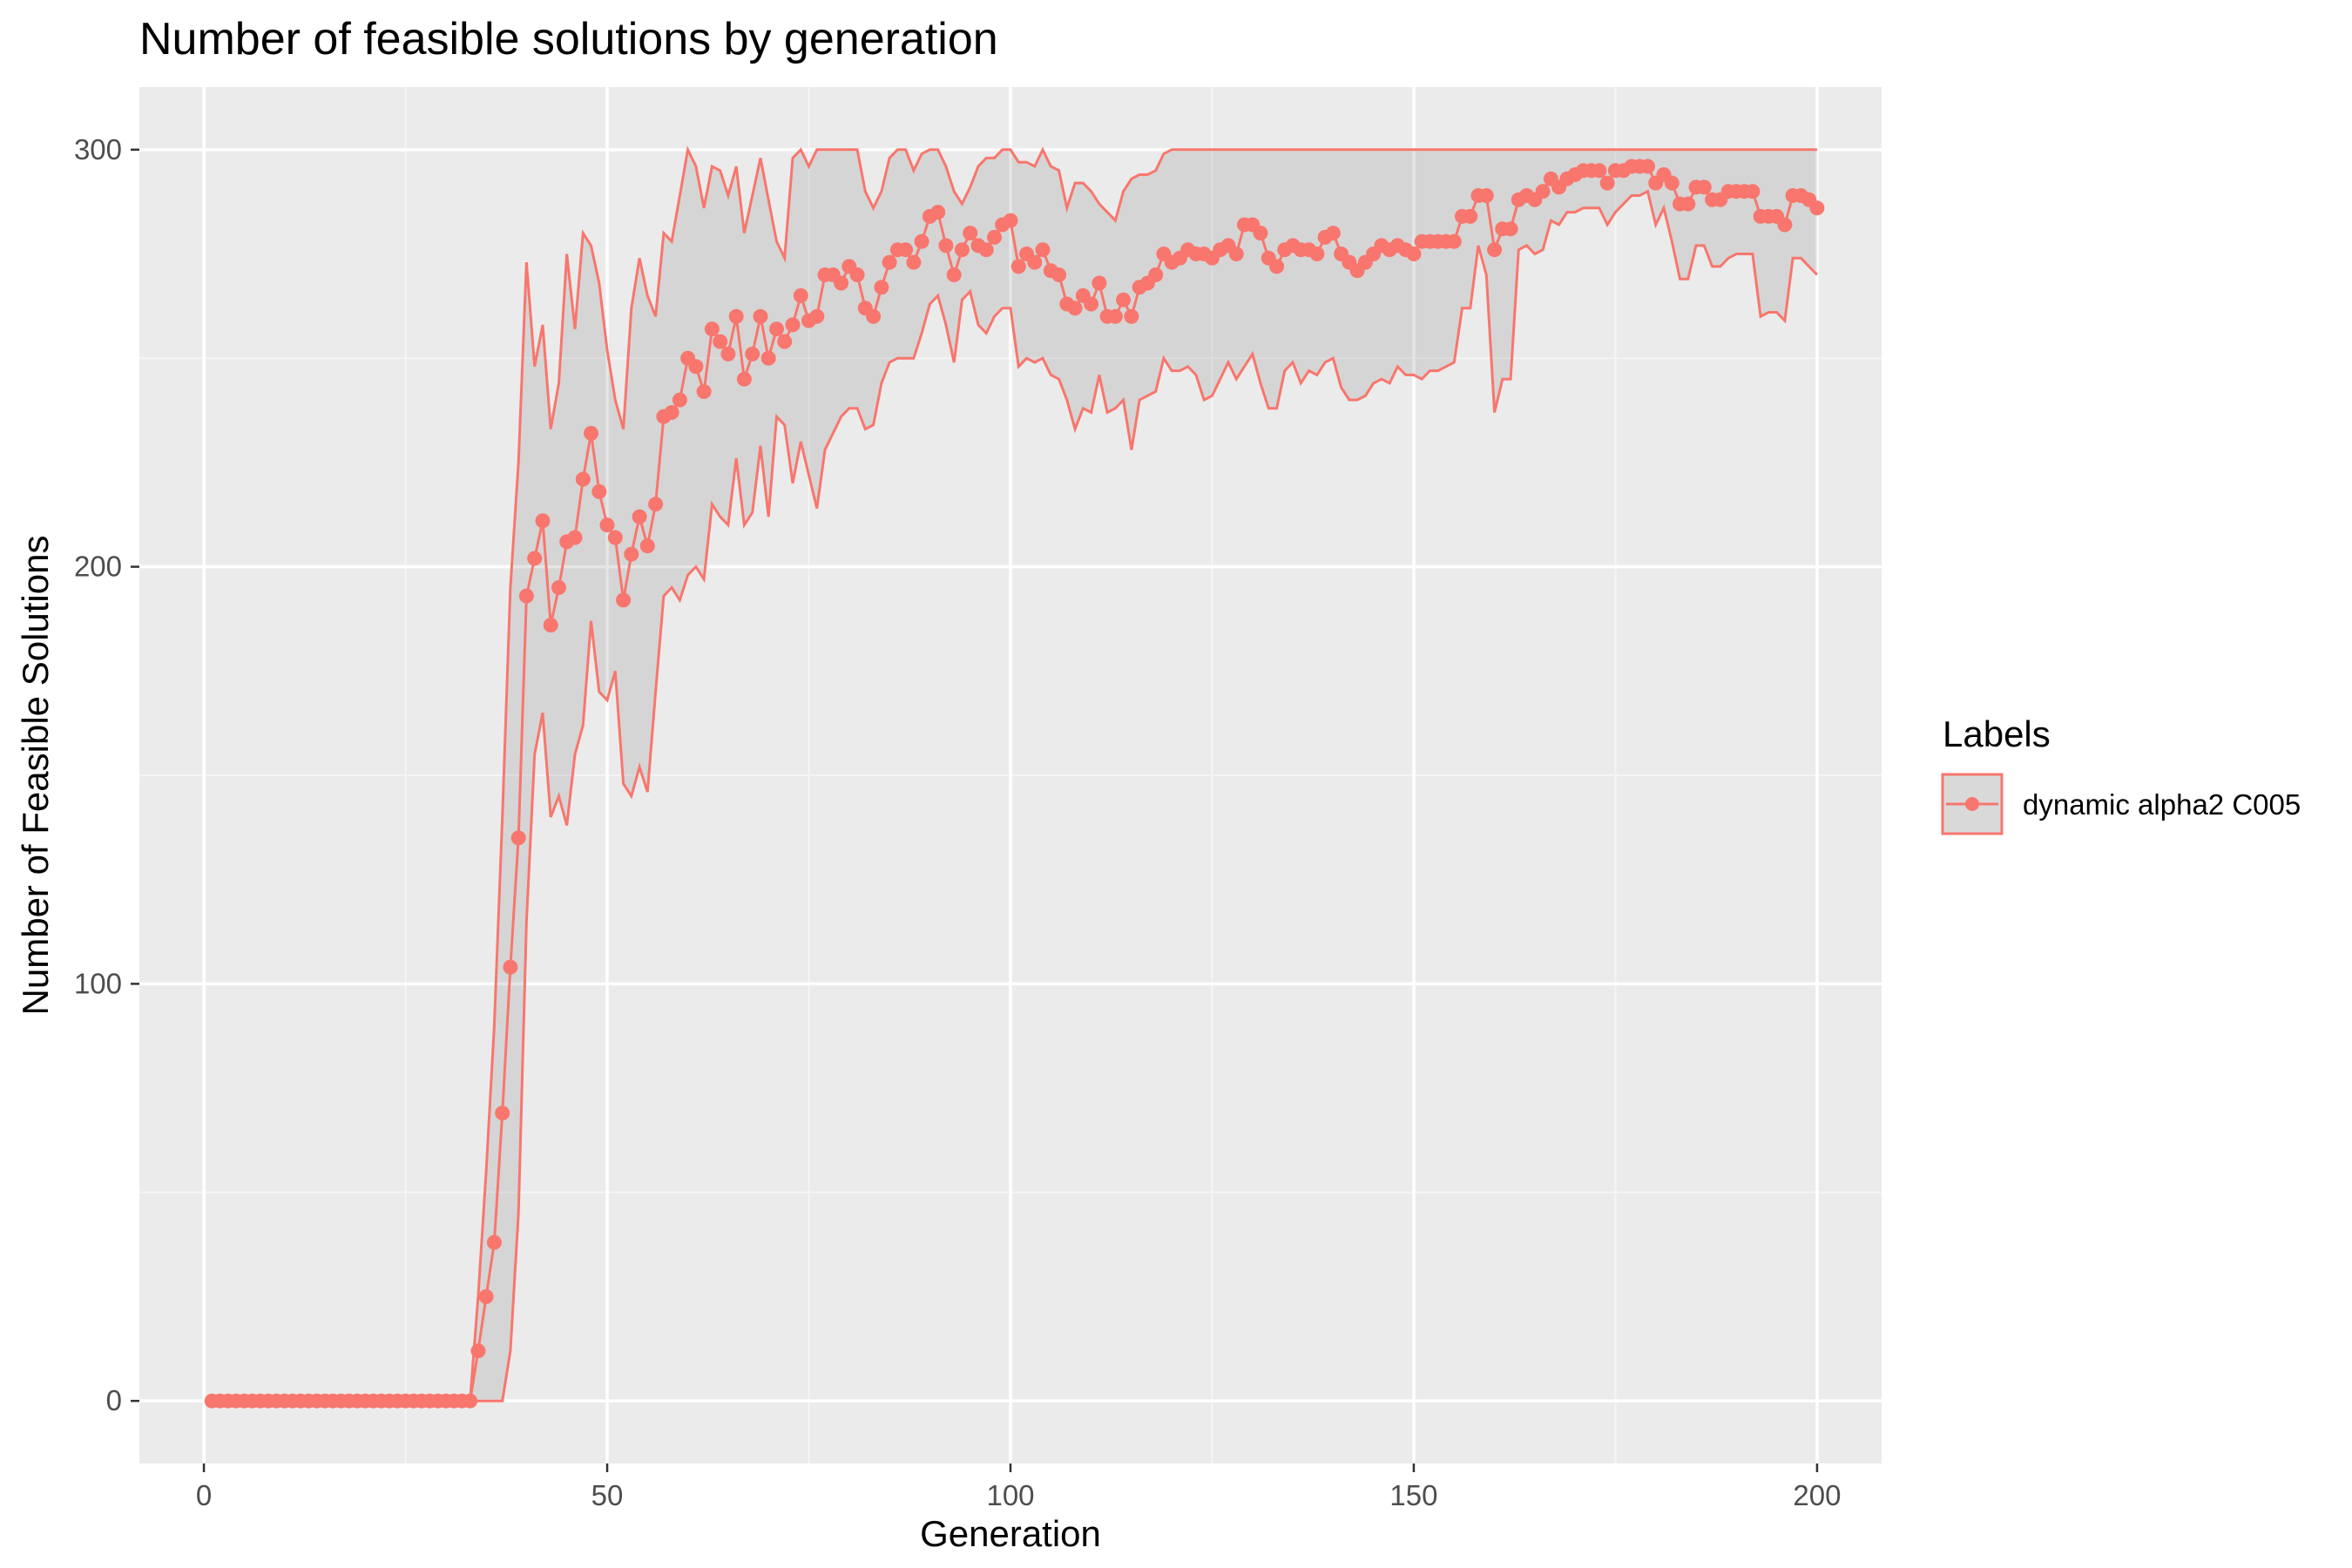 The height and width of the screenshot is (1568, 2352). I want to click on x-tick-label: 100, so click(1010, 1495).